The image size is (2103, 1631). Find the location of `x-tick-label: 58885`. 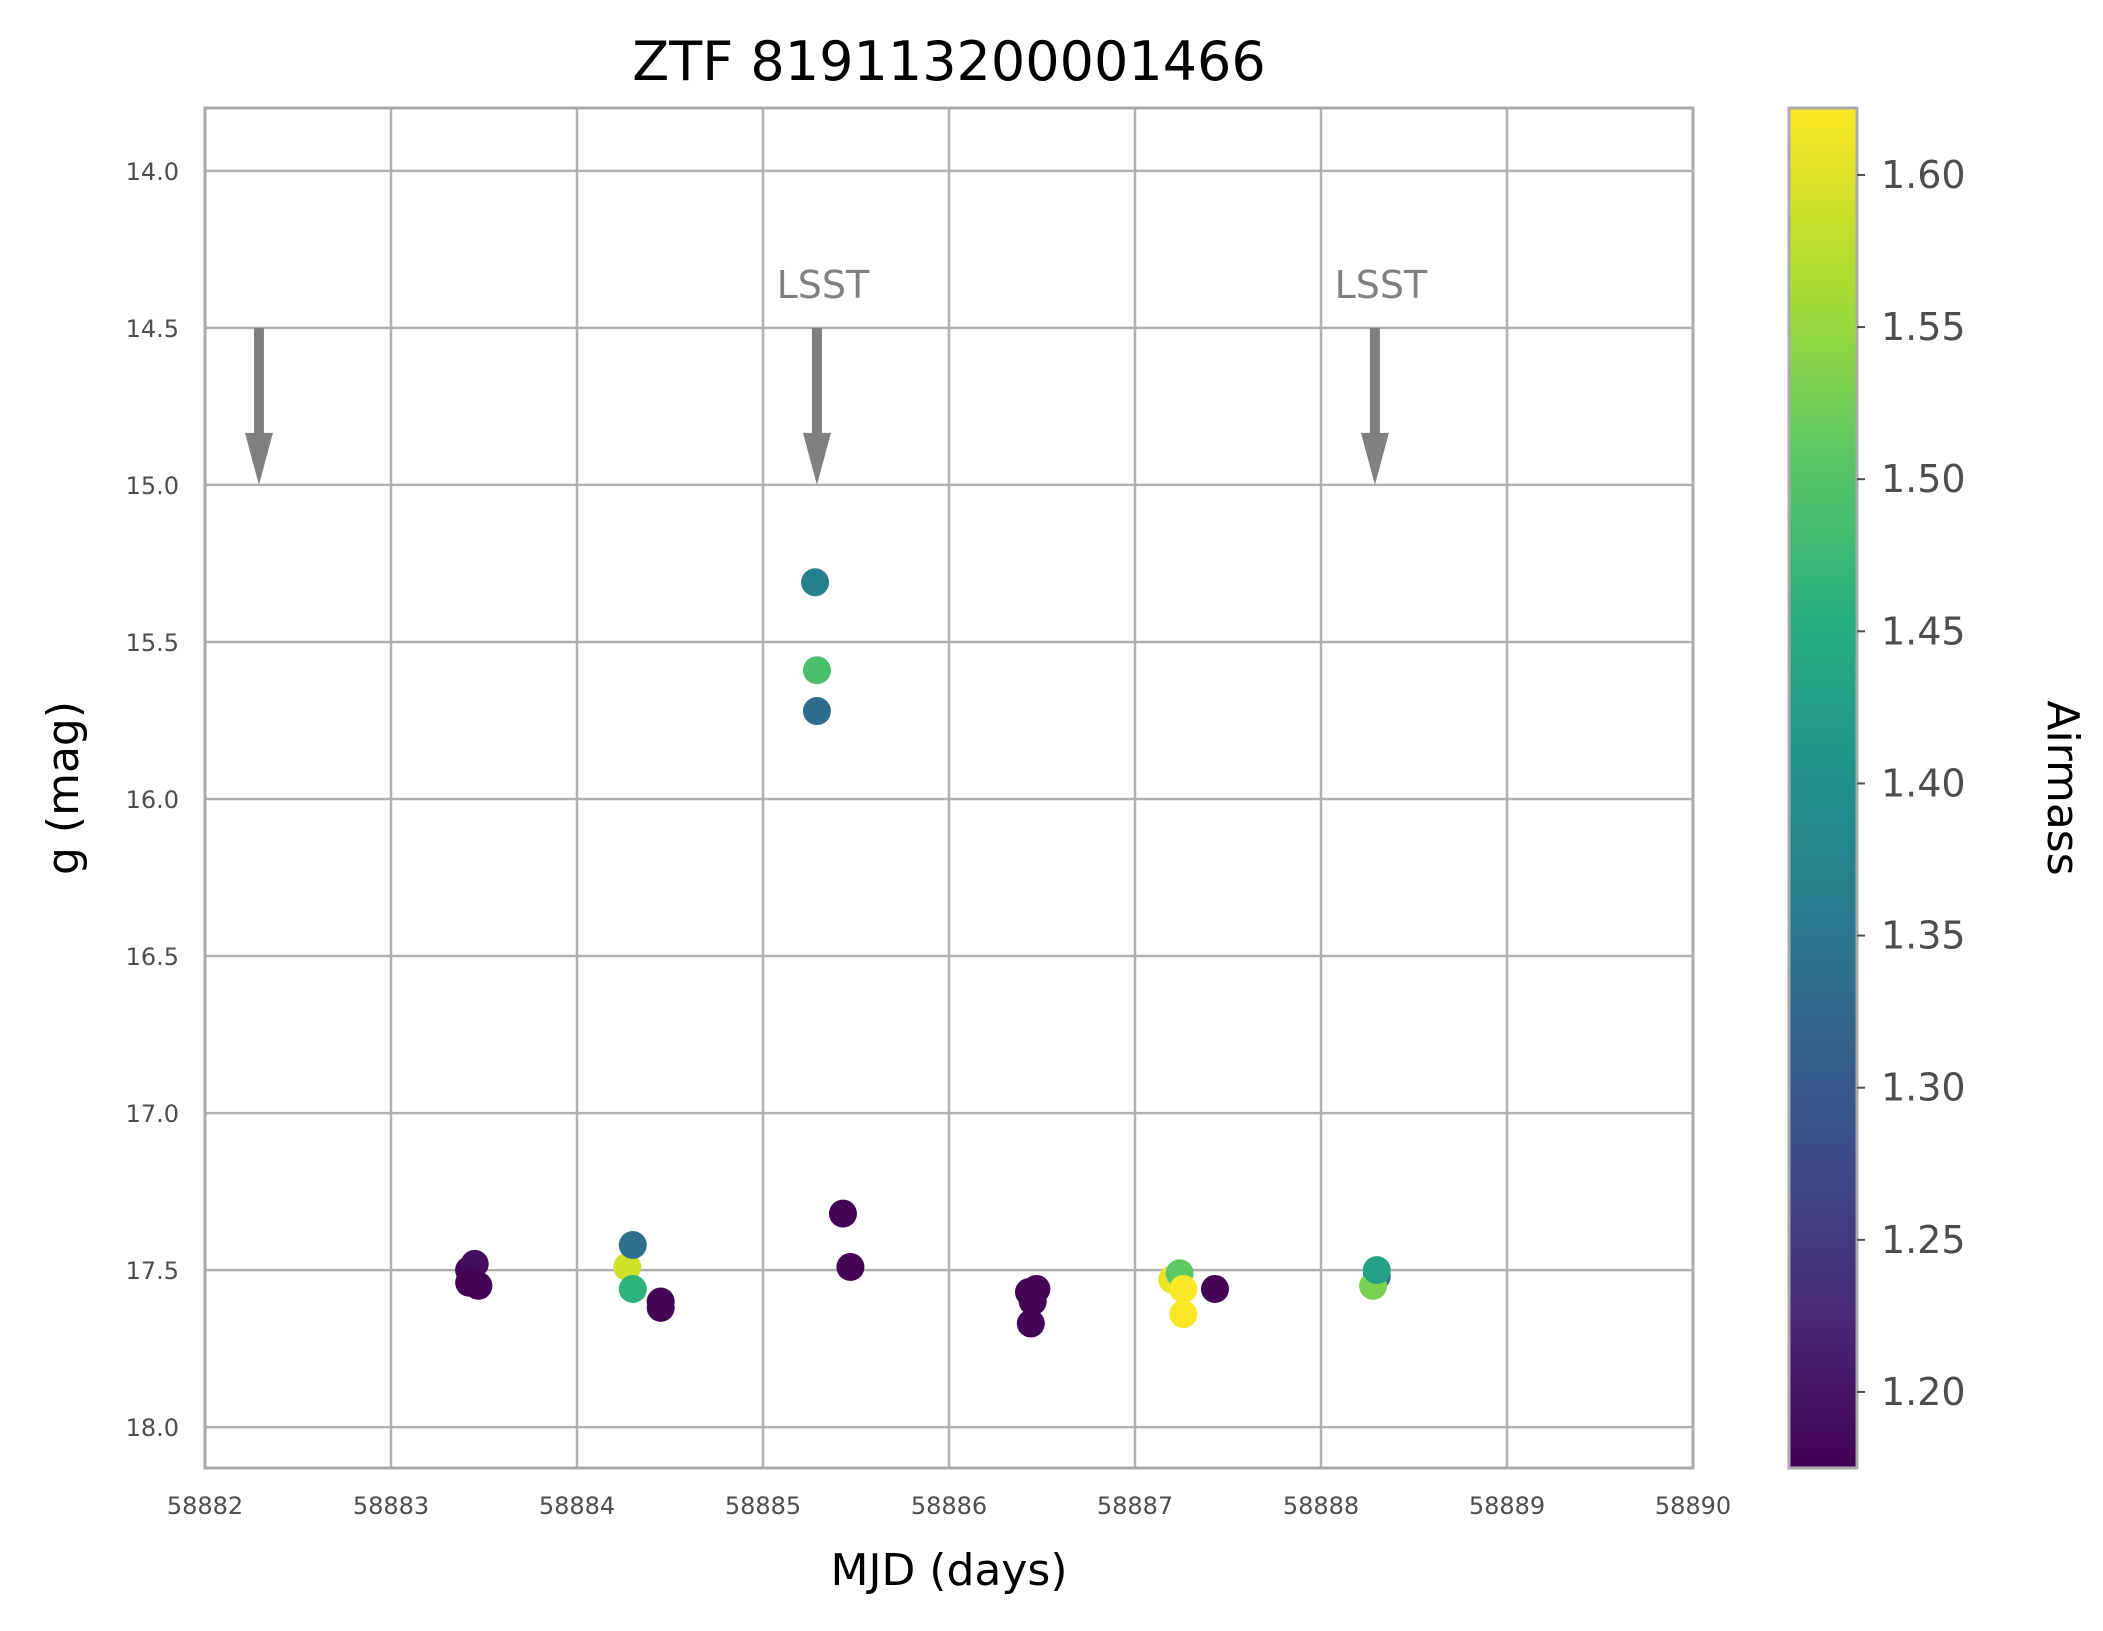

x-tick-label: 58885 is located at coordinates (763, 1506).